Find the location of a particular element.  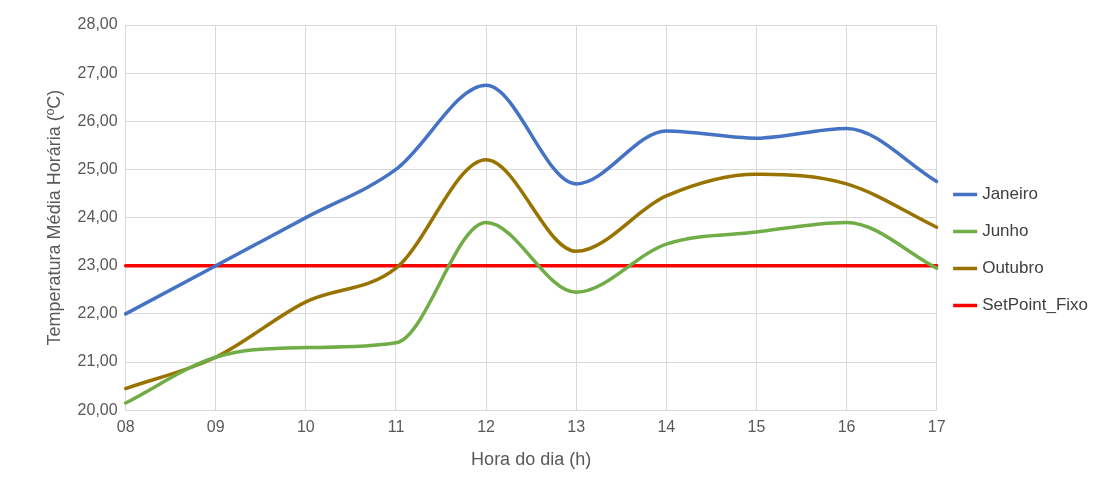

y-tick-label: 24,00 is located at coordinates (97, 217).